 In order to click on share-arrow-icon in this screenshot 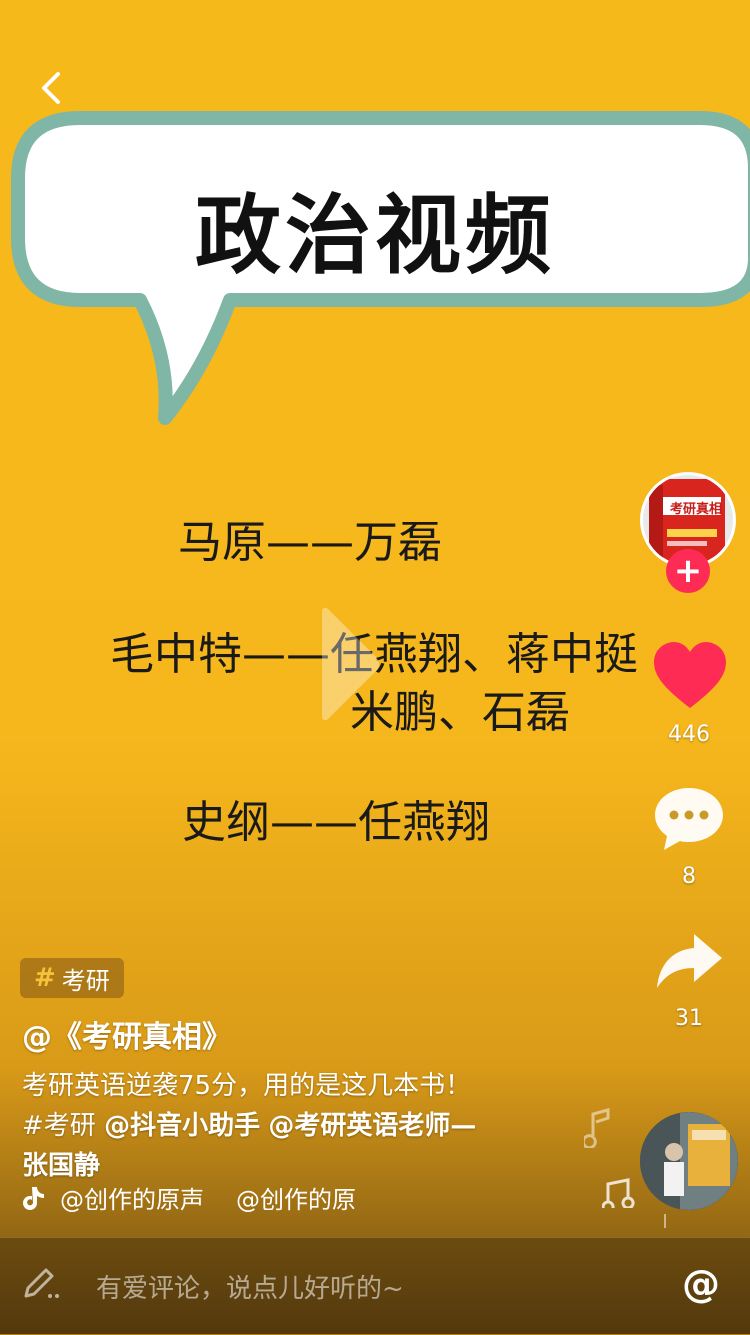, I will do `click(689, 961)`.